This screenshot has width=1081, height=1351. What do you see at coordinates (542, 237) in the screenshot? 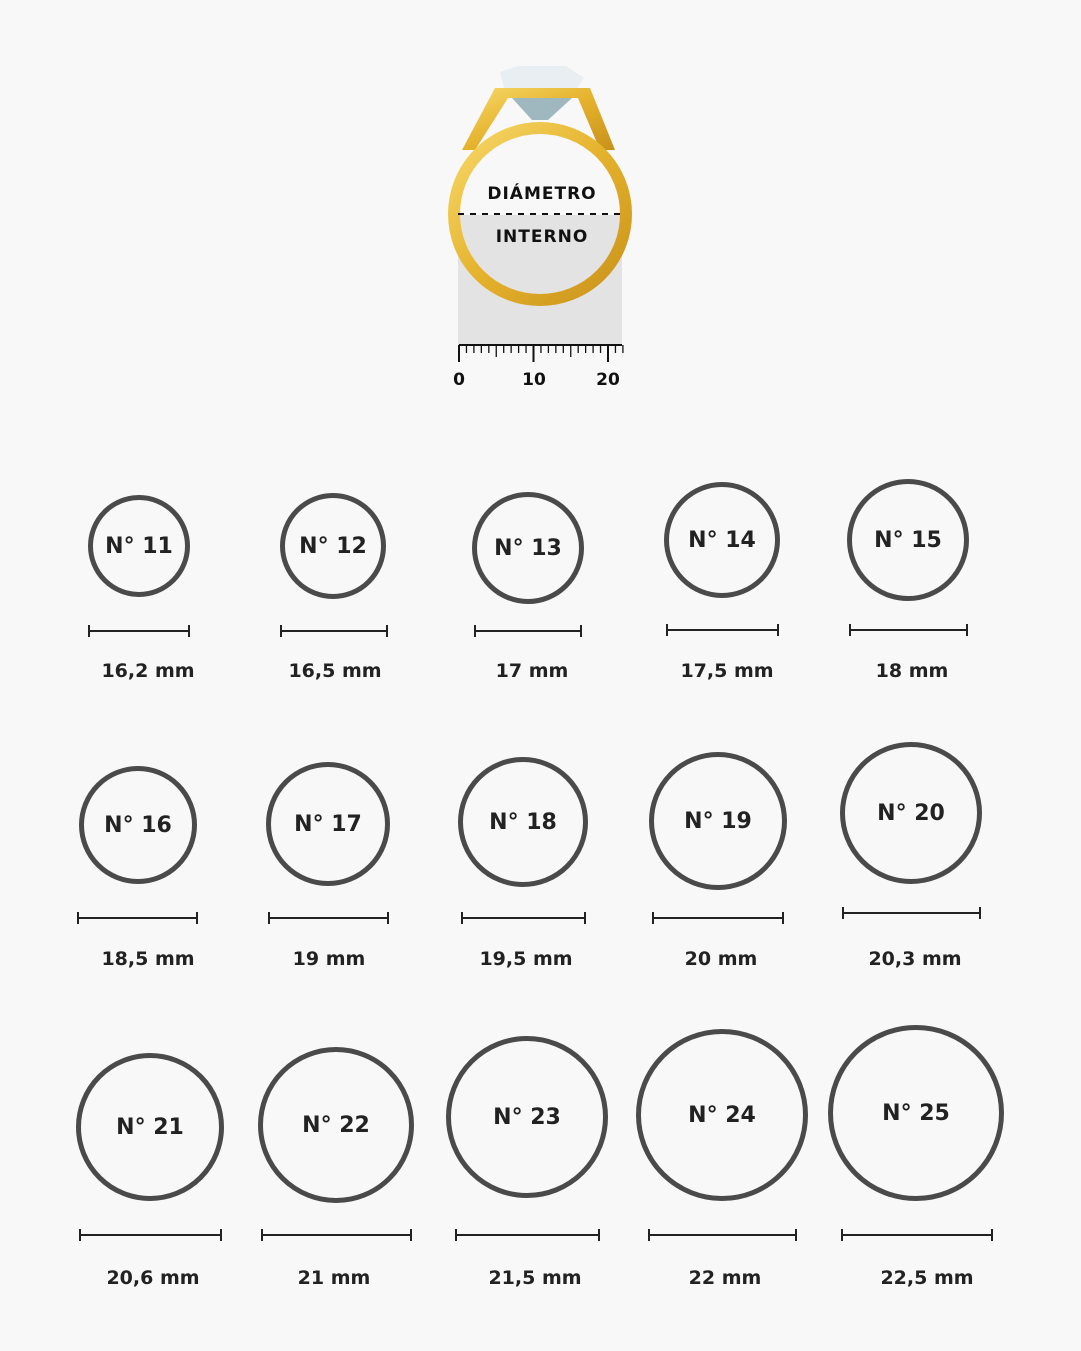
I see `label-interno: INTERNO` at bounding box center [542, 237].